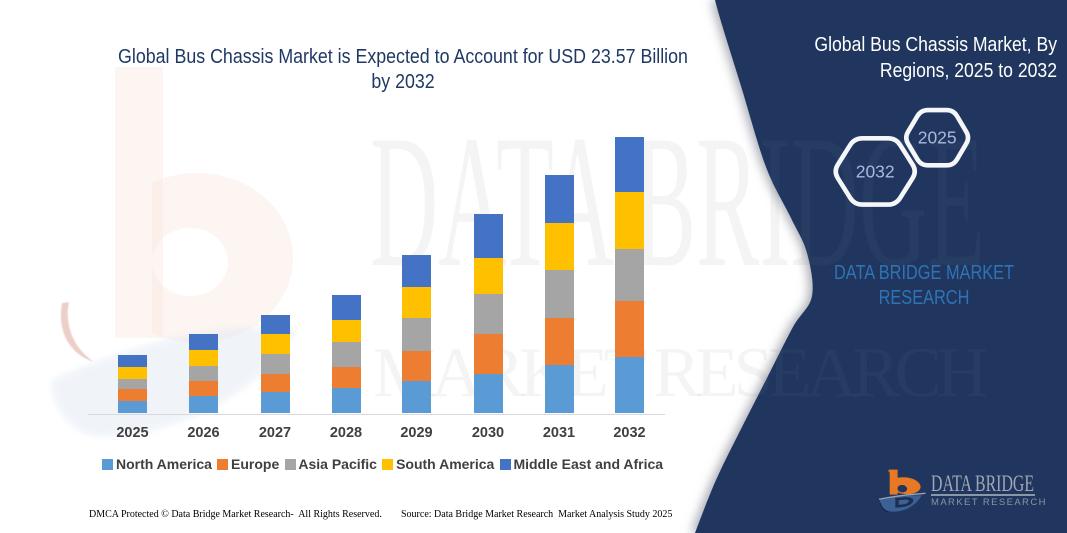 The image size is (1067, 533). What do you see at coordinates (875, 172) in the screenshot?
I see `svg-text: 2032` at bounding box center [875, 172].